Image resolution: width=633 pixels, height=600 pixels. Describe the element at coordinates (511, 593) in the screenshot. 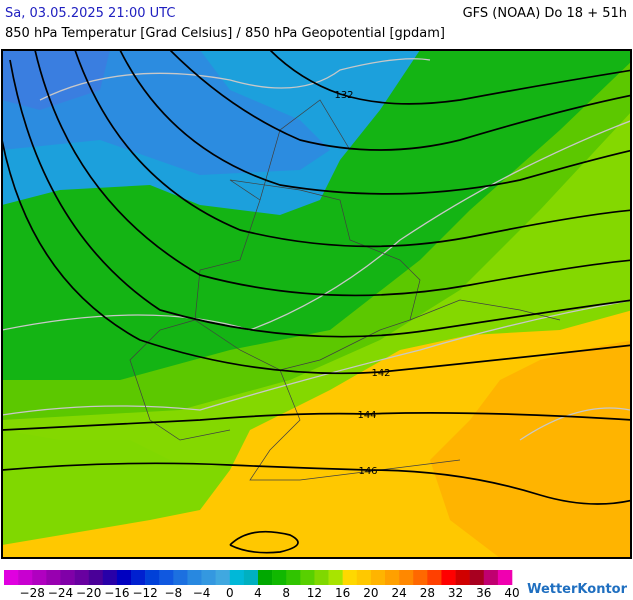

I see `colorbar-label: 40` at that location.